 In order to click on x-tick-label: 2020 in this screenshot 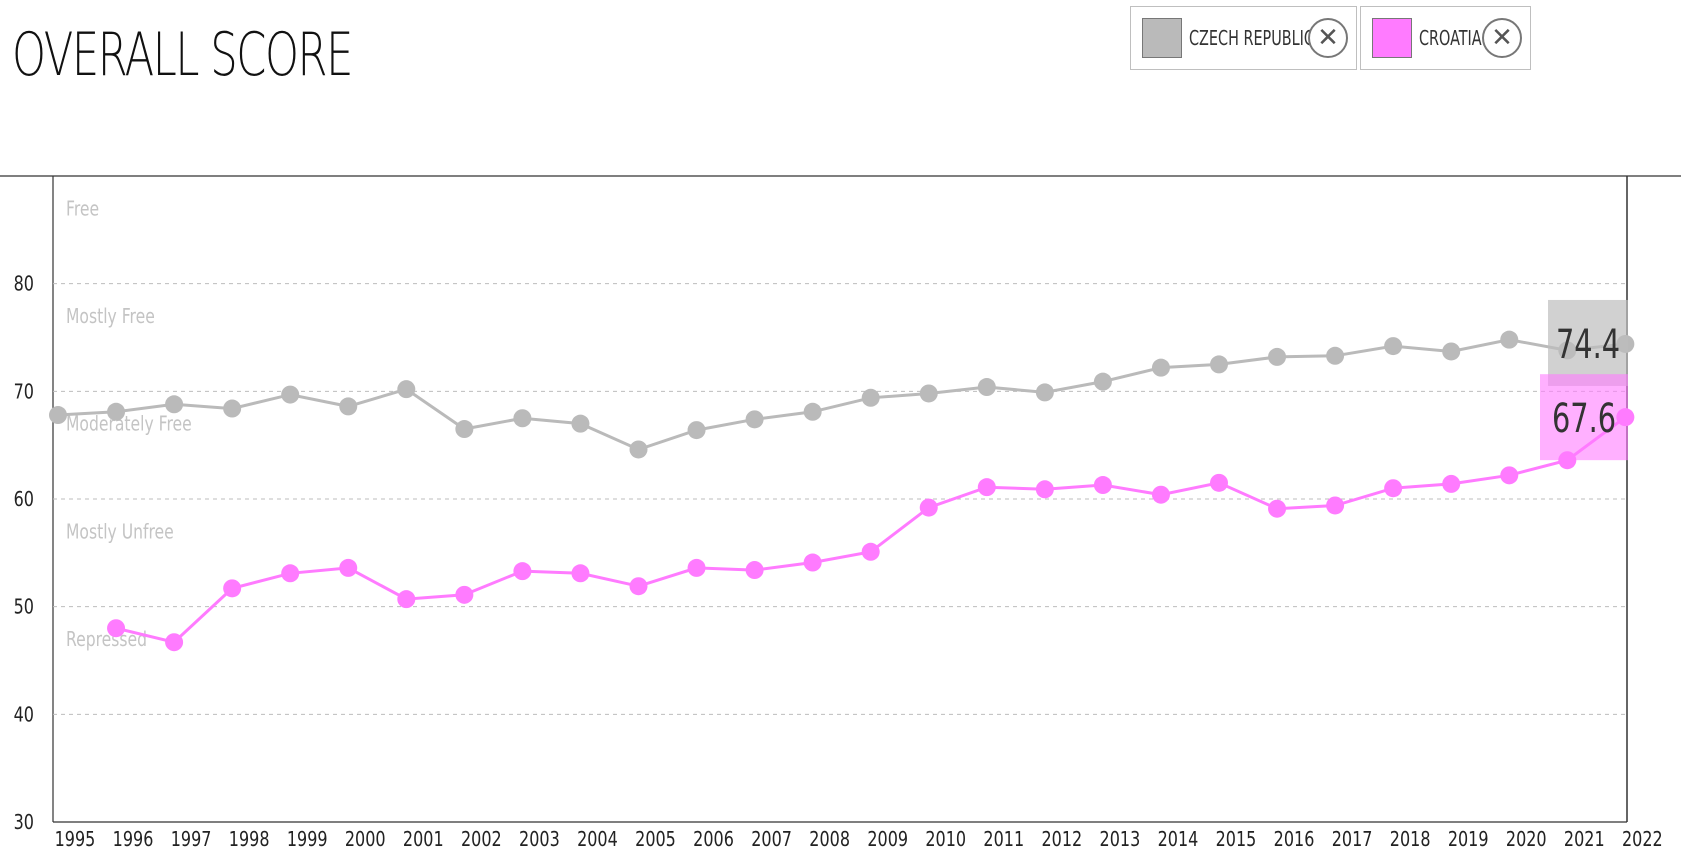, I will do `click(1526, 839)`.